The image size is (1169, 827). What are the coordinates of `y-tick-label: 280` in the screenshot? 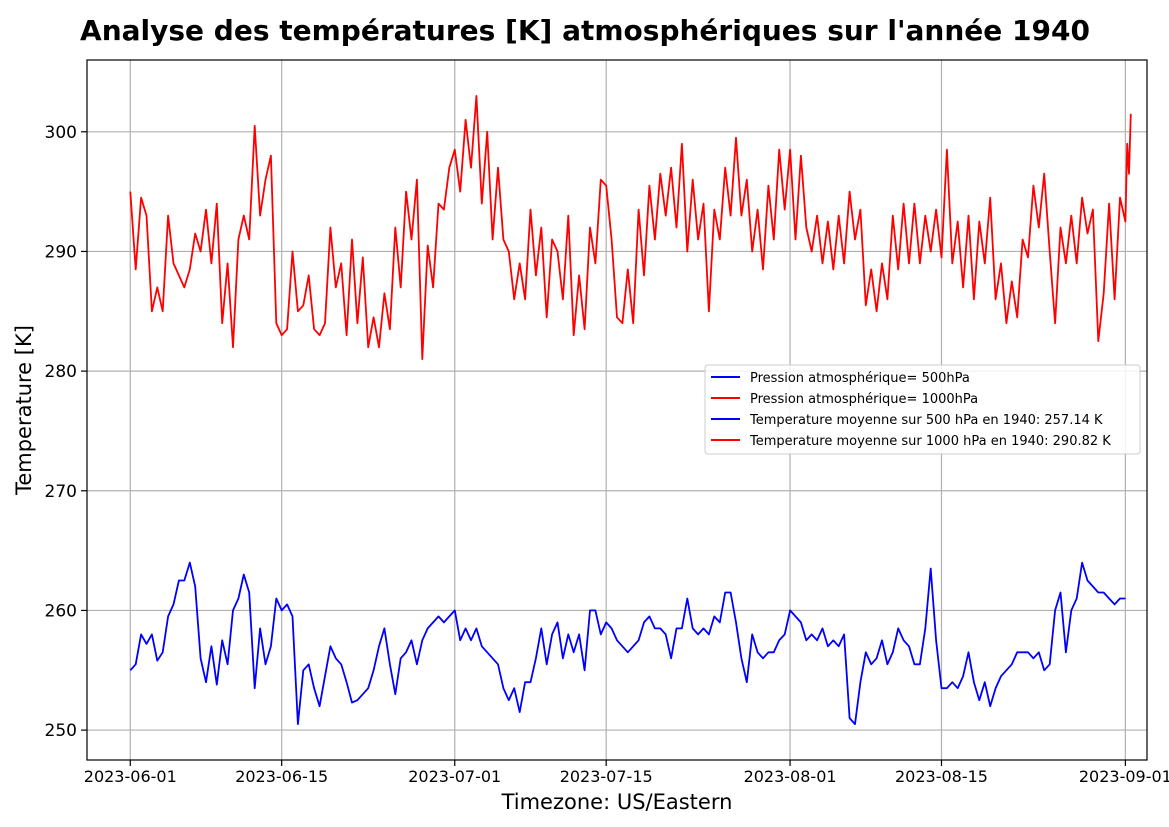 It's located at (61, 372).